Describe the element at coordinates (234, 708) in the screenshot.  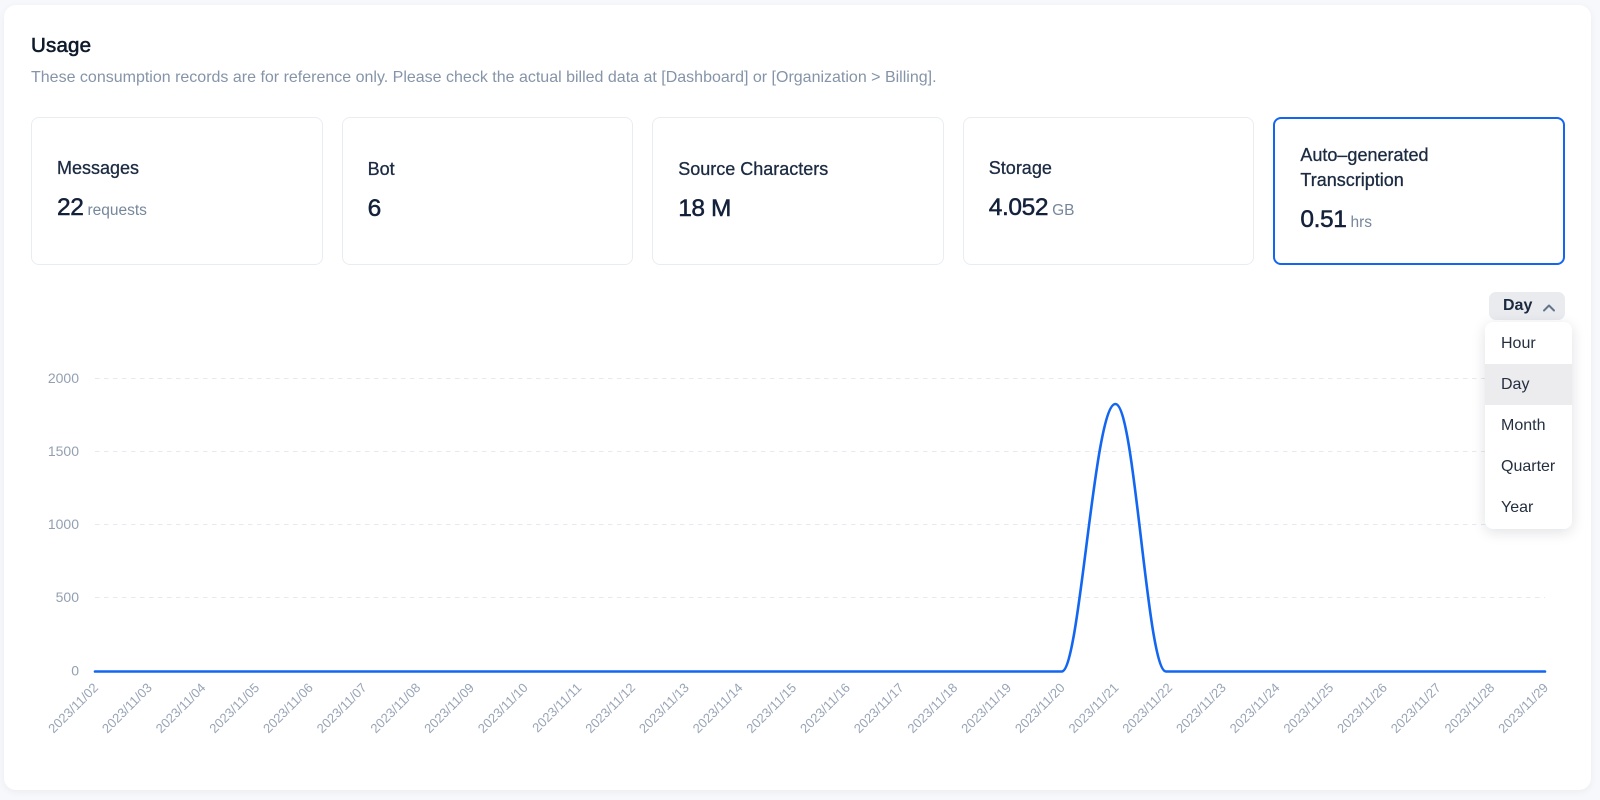
I see `svg-text: 2023/11/05` at that location.